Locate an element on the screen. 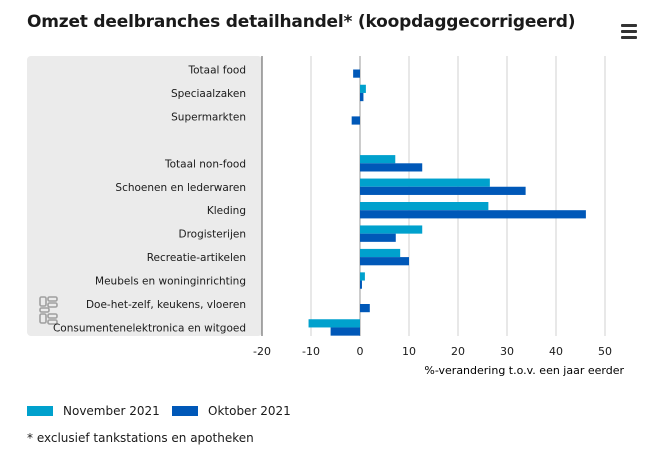  category-label: Consumentenelektronica en witgoed is located at coordinates (149, 328).